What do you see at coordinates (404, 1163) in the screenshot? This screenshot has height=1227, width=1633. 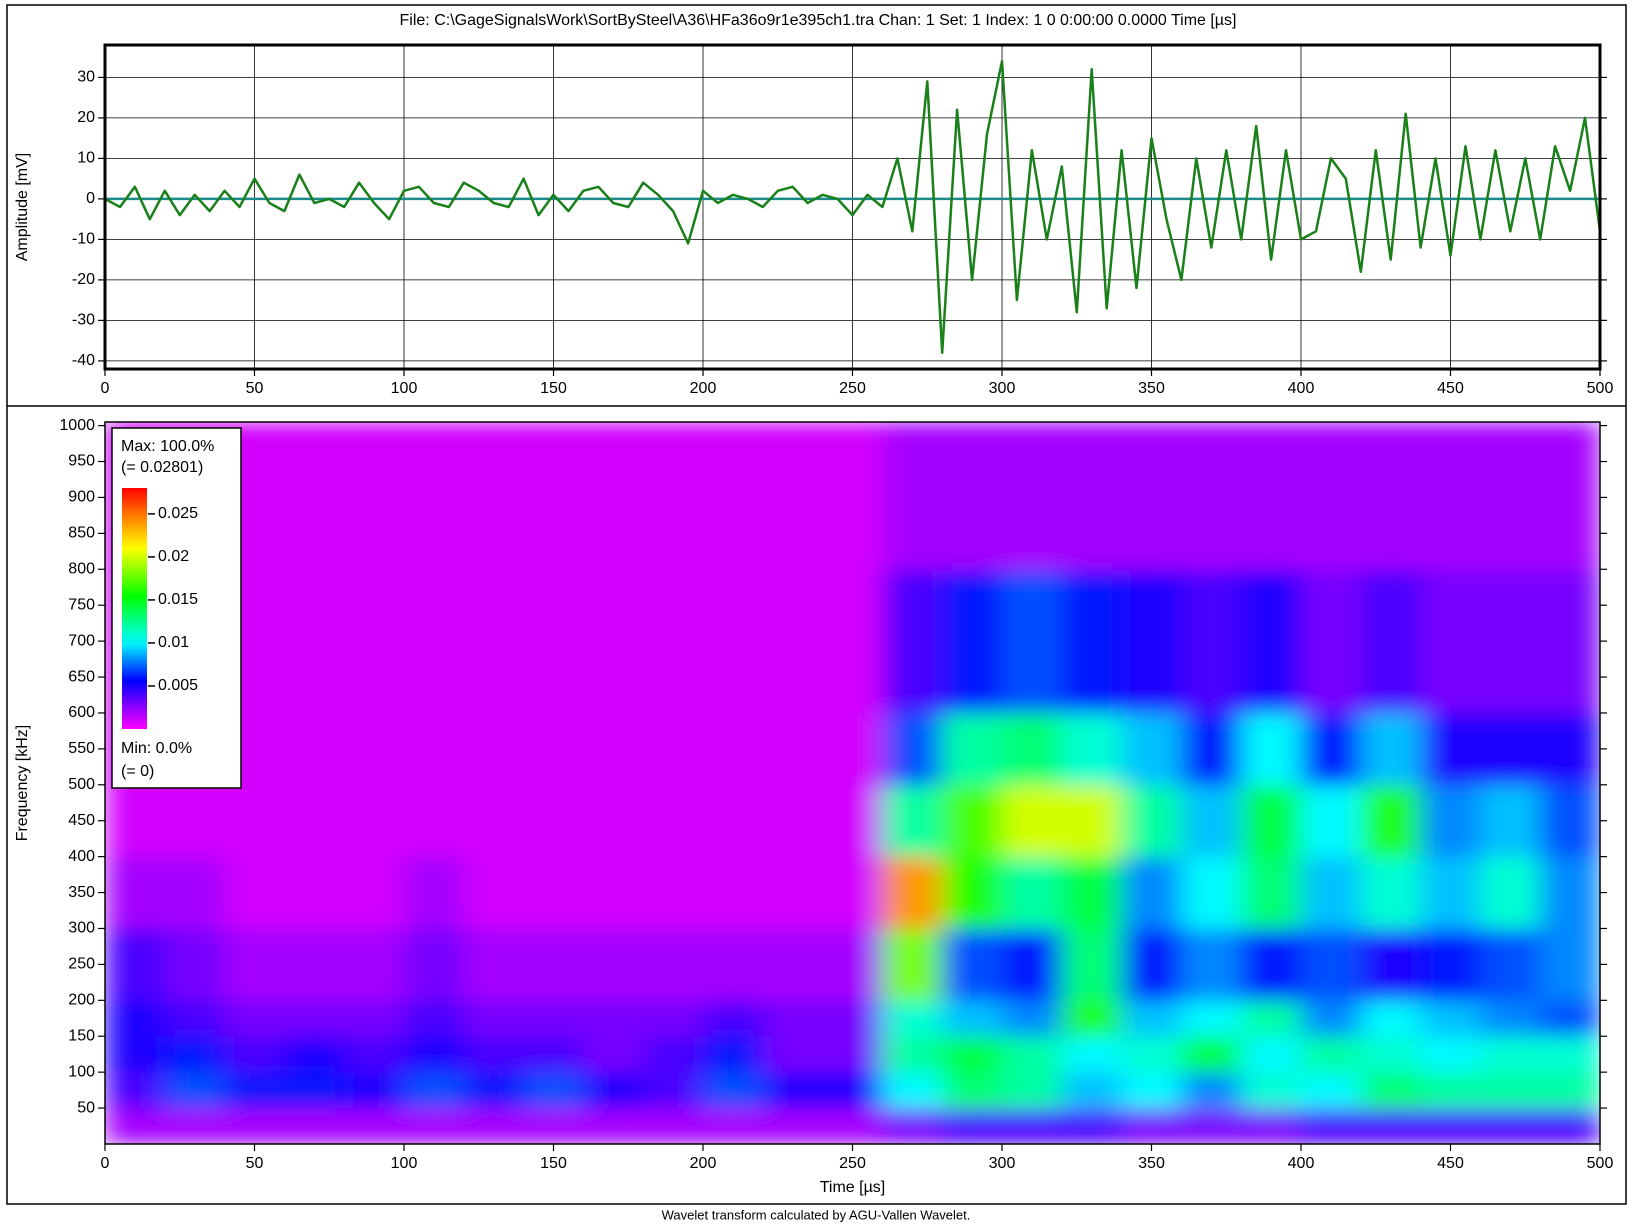 I see `x-tick-label: 100` at bounding box center [404, 1163].